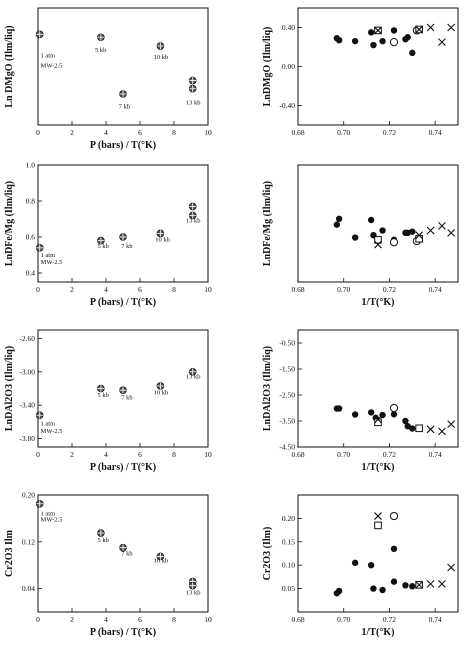  What do you see at coordinates (378, 467) in the screenshot?
I see `x-axis-label: 1/T(°K)` at bounding box center [378, 467].